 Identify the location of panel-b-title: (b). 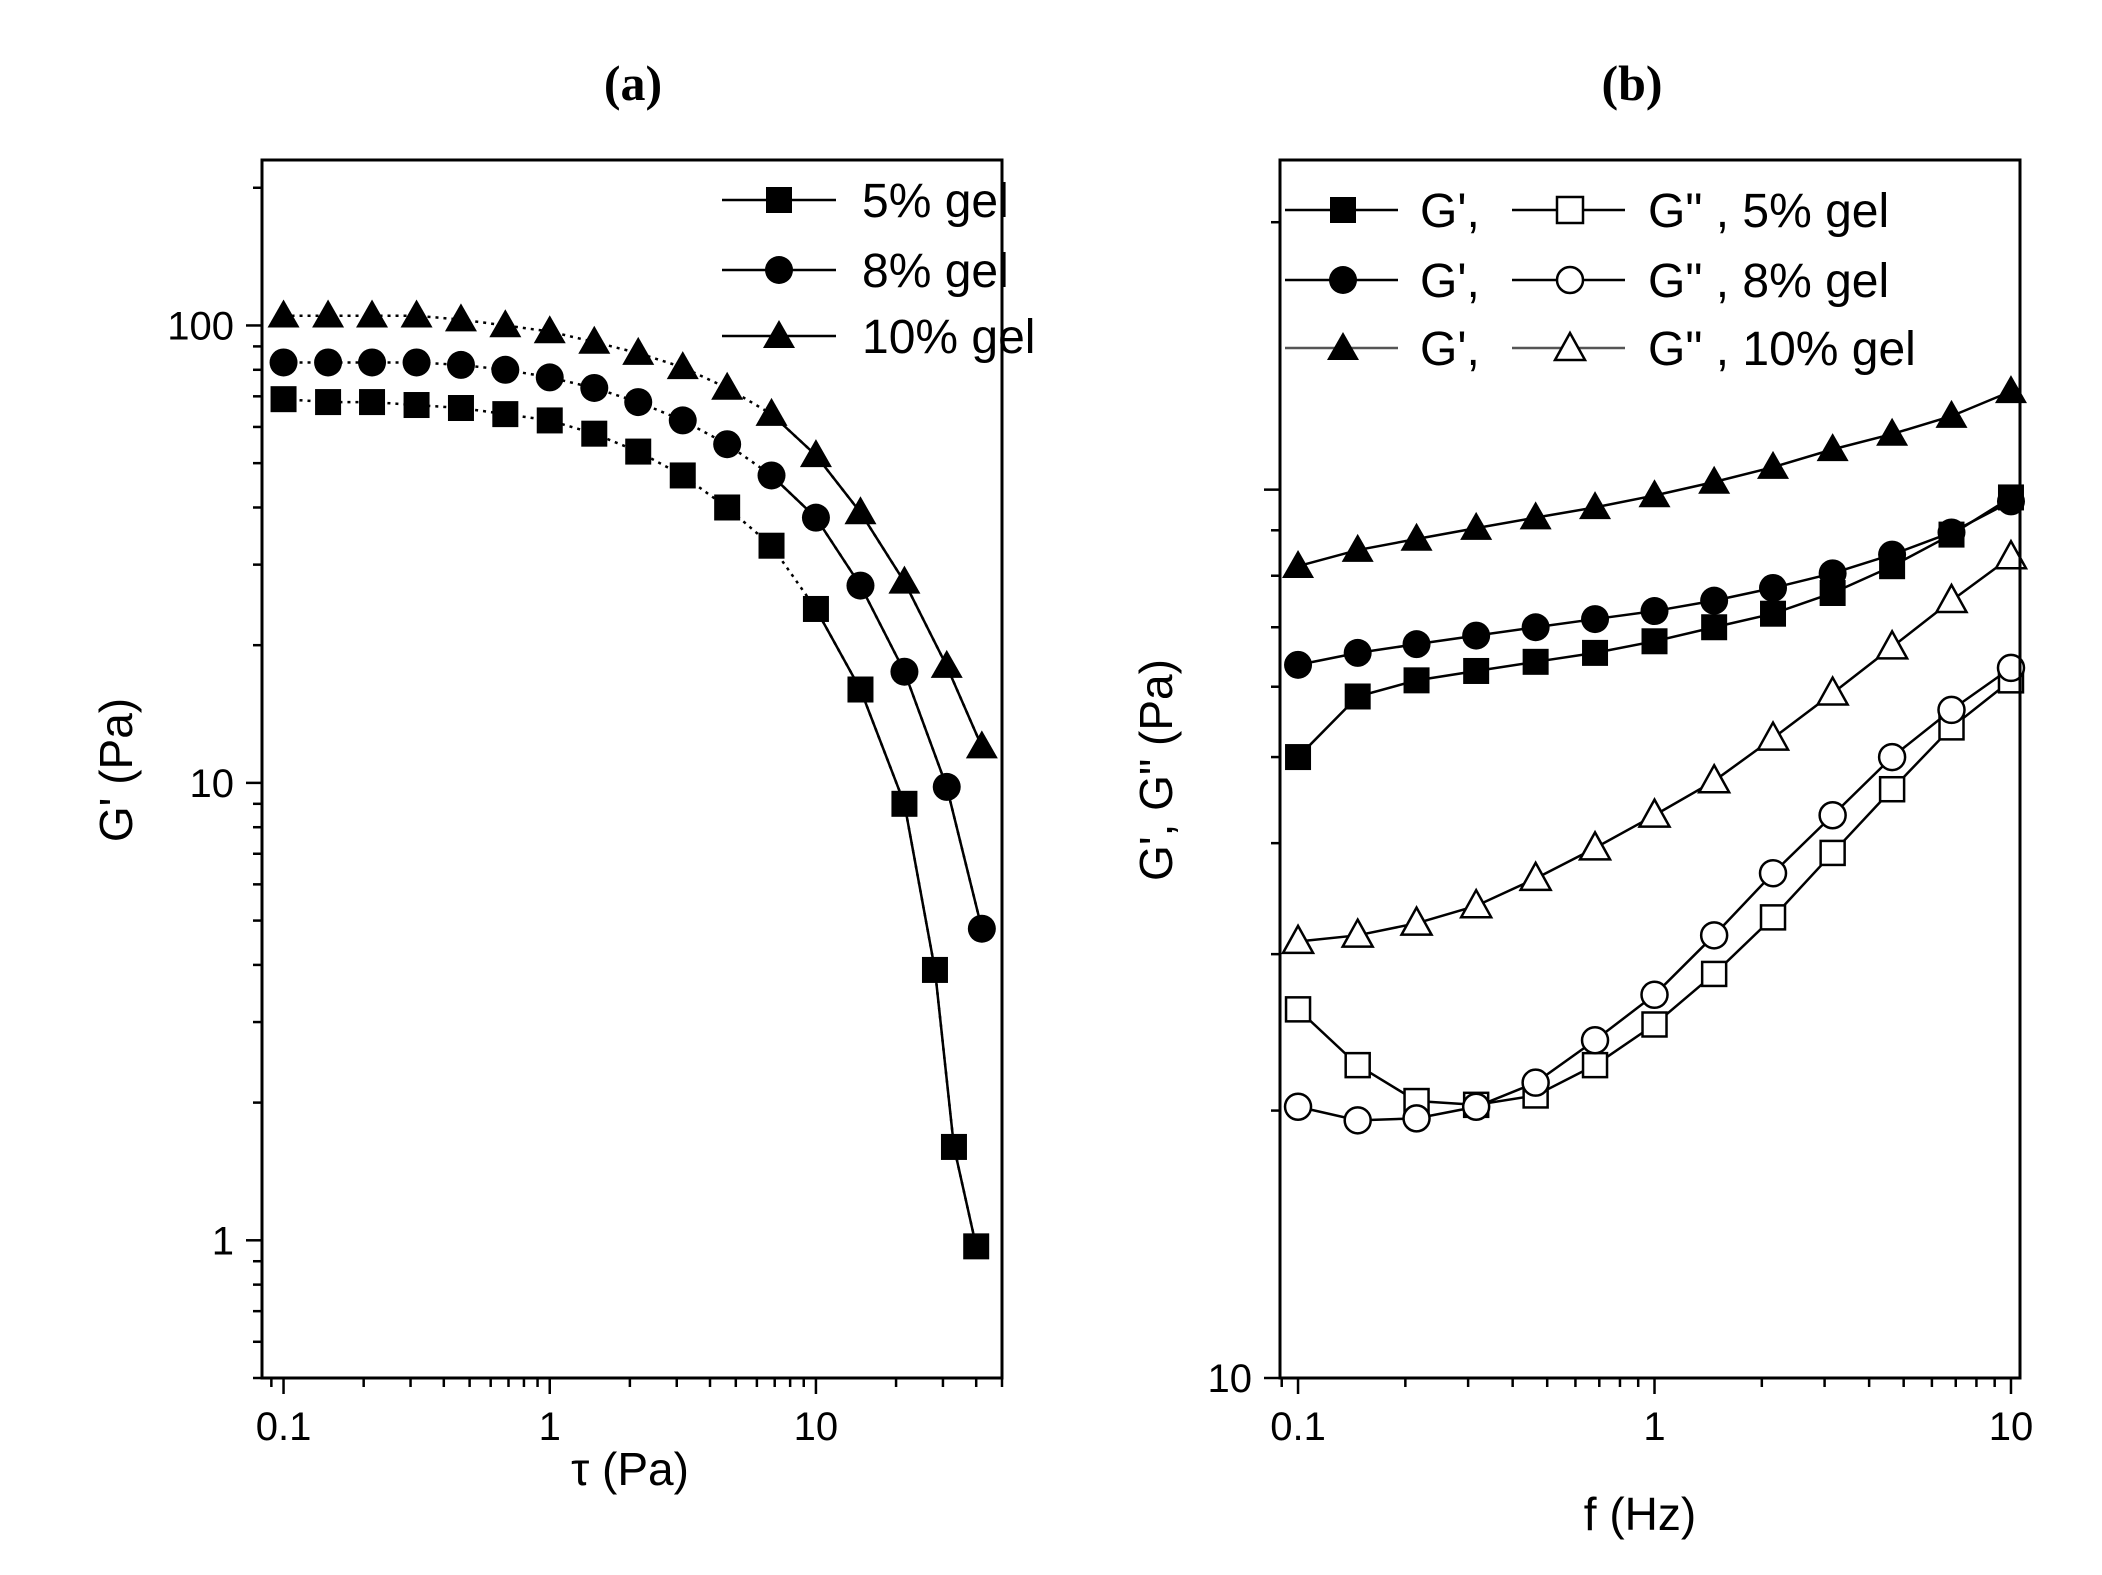
(1631, 83).